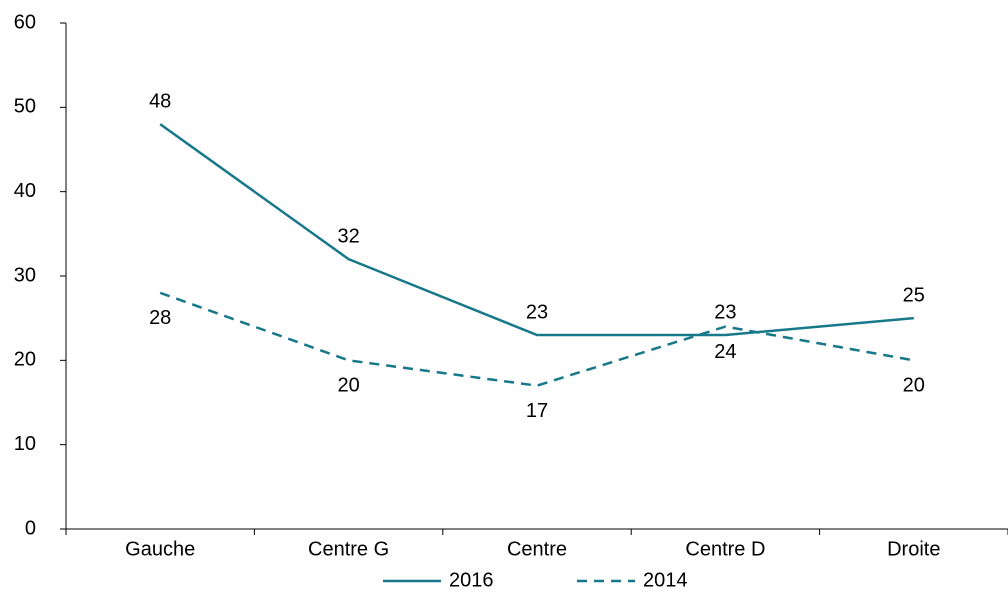 This screenshot has width=1008, height=595. Describe the element at coordinates (25, 22) in the screenshot. I see `y-tick-label: 60` at that location.